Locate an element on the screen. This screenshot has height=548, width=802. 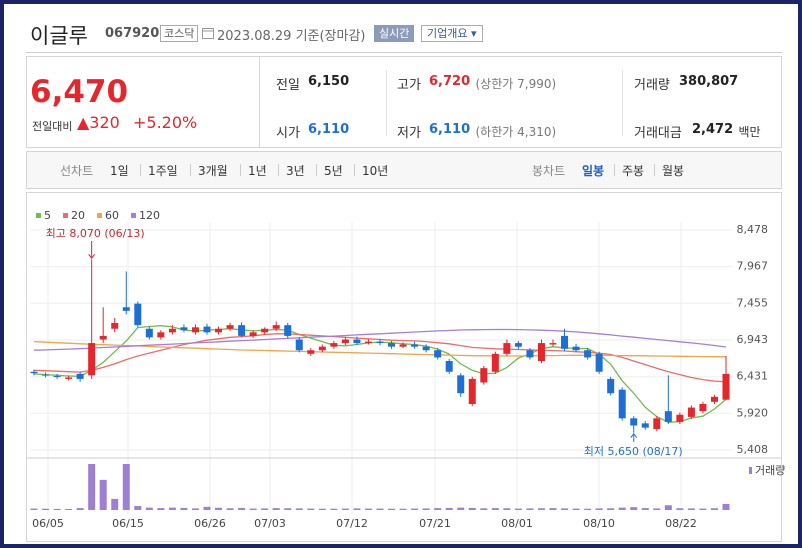
change: ▲320 is located at coordinates (98, 122).